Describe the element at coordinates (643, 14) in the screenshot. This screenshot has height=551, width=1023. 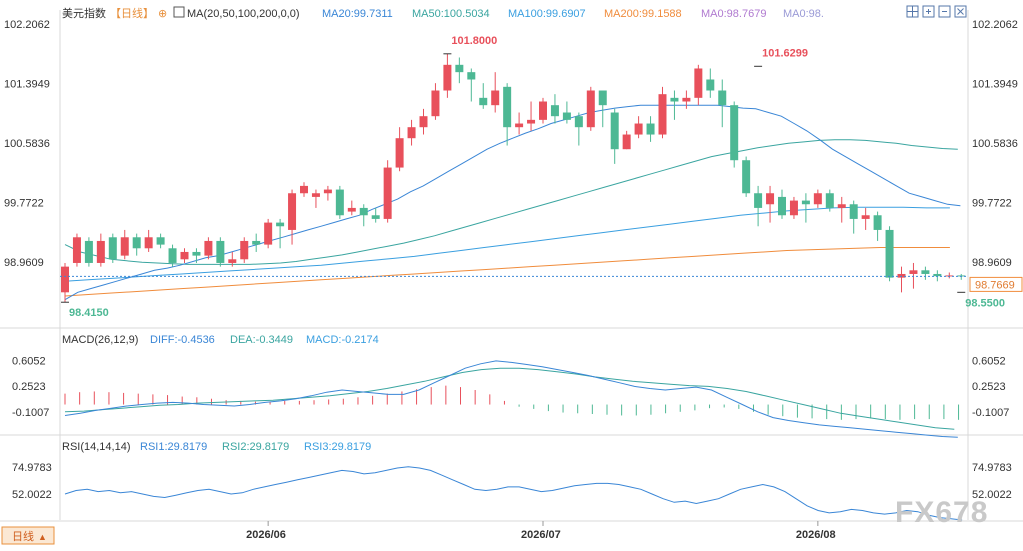
I see `ma200-value: MA200:99.1588` at that location.